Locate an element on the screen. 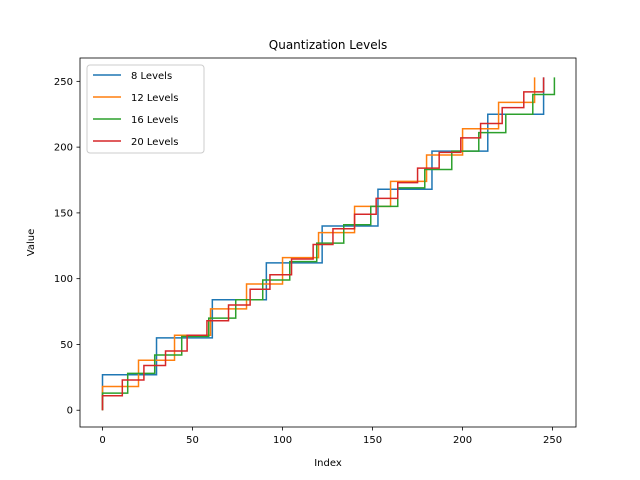 The width and height of the screenshot is (640, 480). x-tick-label-1: 50 is located at coordinates (192, 440).